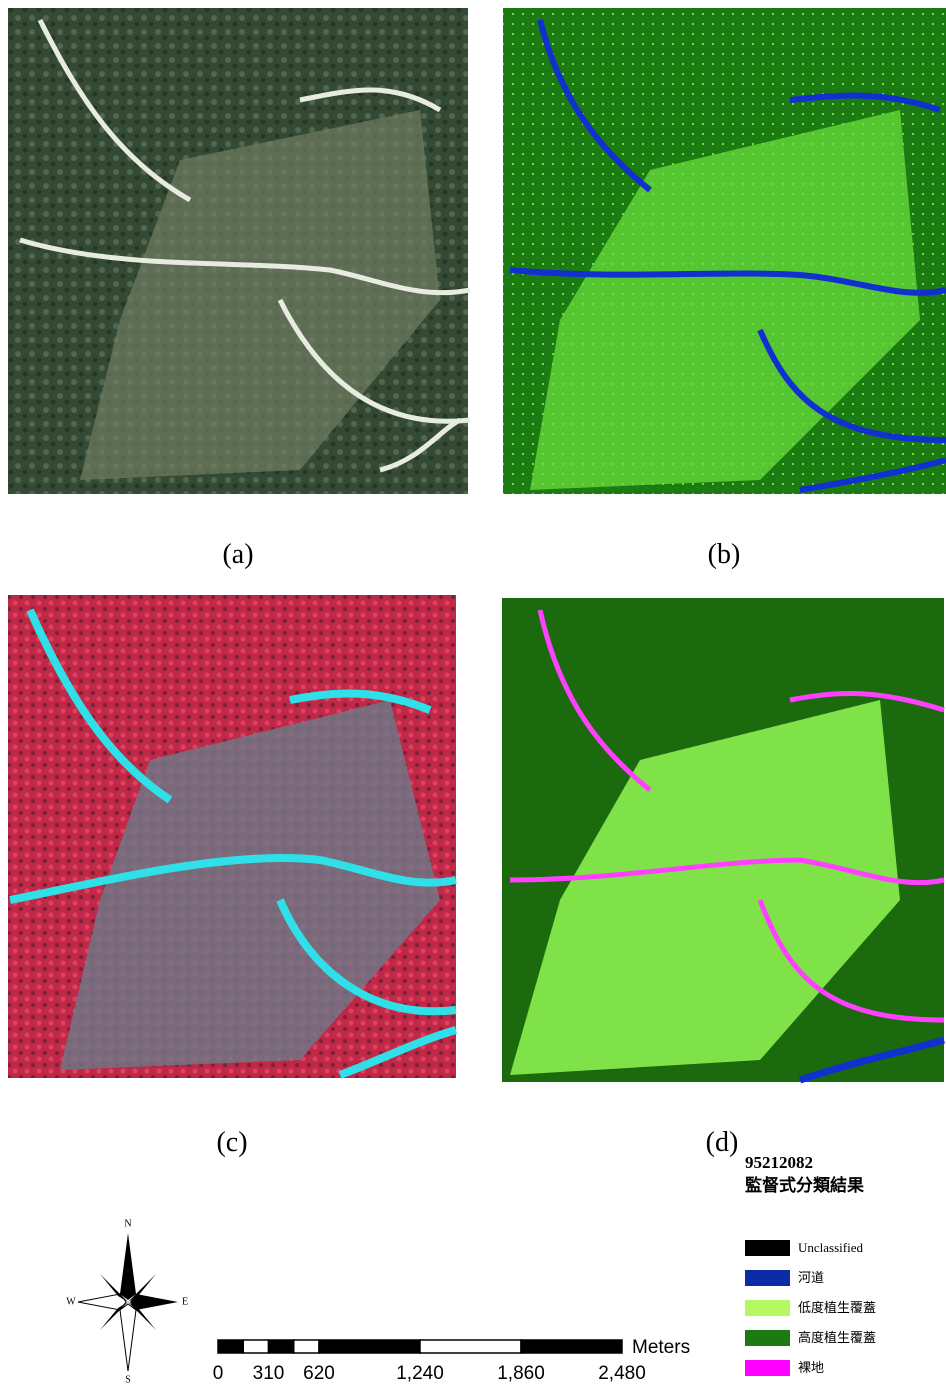 Image resolution: width=946 pixels, height=1388 pixels. I want to click on legend-label: 河道, so click(811, 1277).